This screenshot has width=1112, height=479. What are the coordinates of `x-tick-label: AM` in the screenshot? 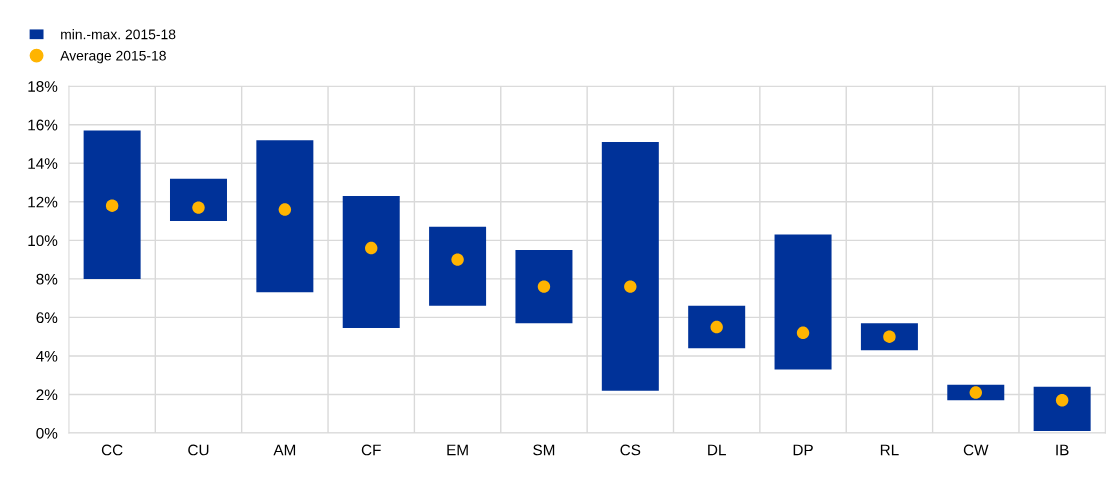 It's located at (284, 450).